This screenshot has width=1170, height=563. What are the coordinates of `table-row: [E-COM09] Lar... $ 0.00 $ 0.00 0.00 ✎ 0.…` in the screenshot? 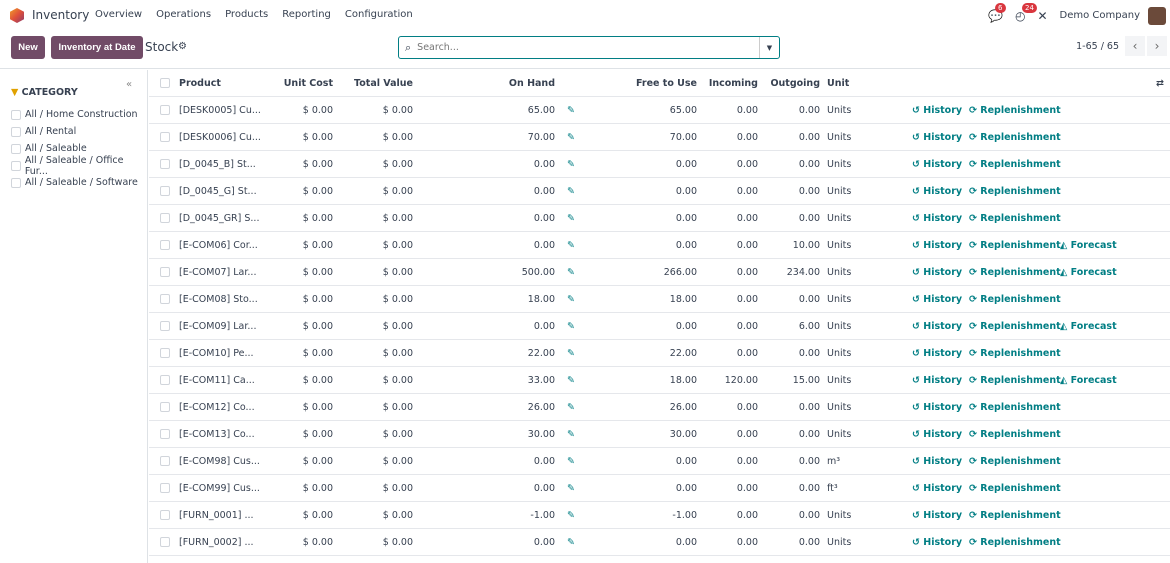 It's located at (659, 326).